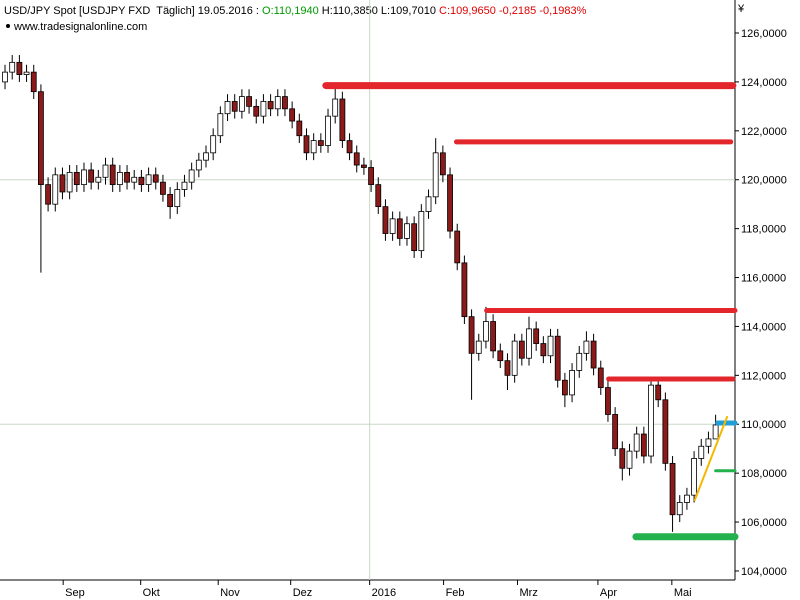  I want to click on y-tick-label: 126,0000, so click(764, 34).